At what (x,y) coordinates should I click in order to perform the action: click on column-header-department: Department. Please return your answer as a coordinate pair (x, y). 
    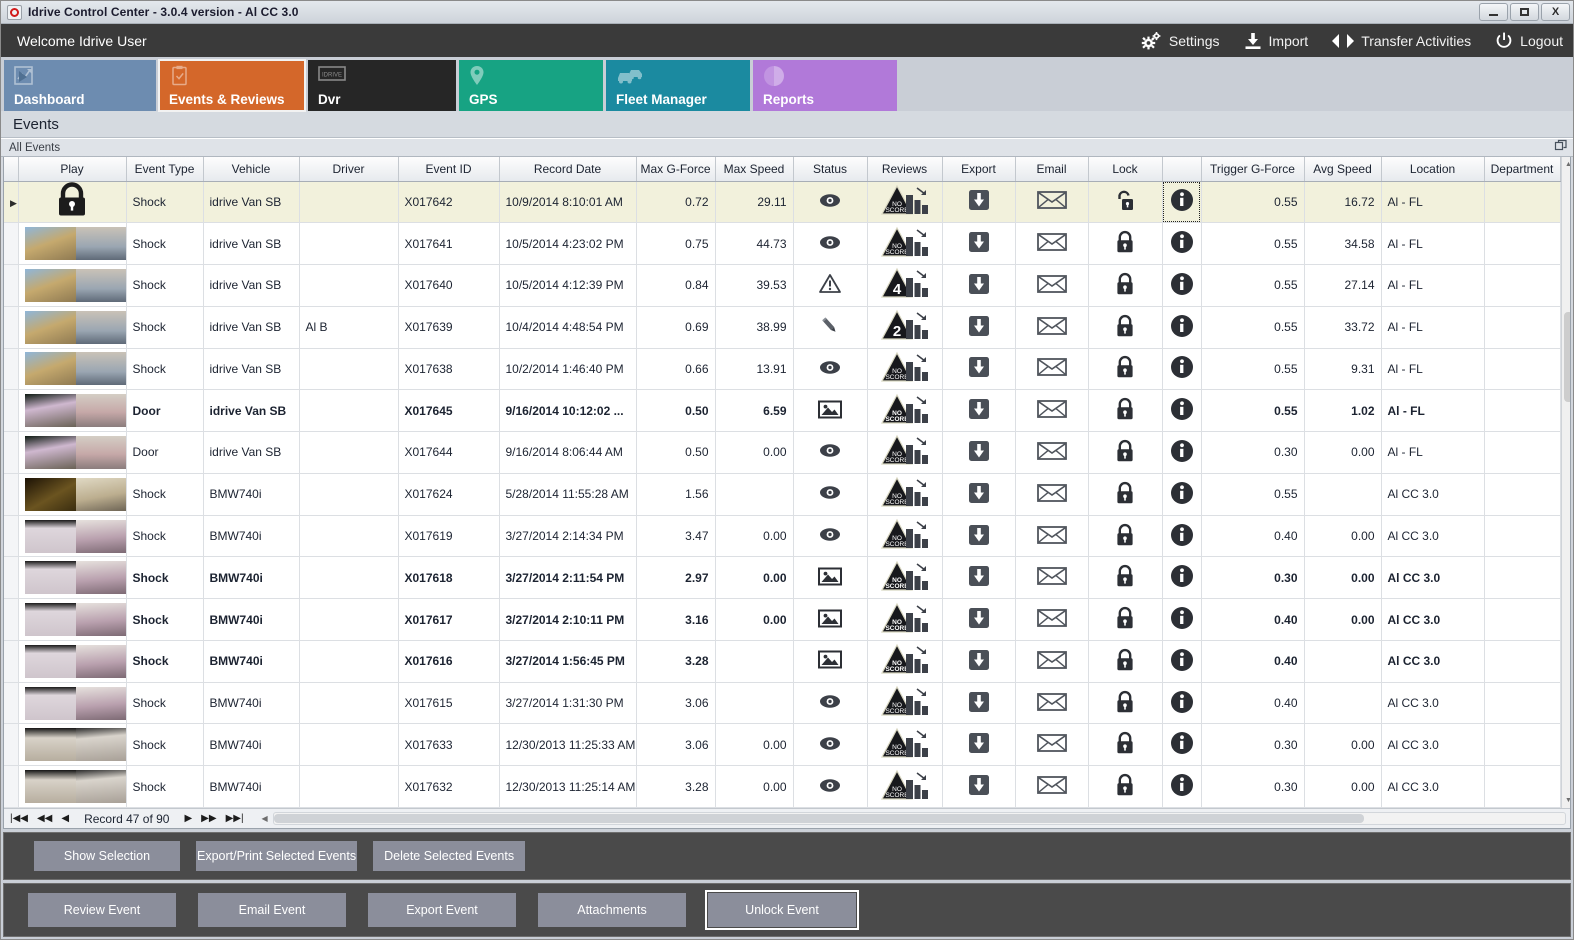
    Looking at the image, I should click on (1522, 169).